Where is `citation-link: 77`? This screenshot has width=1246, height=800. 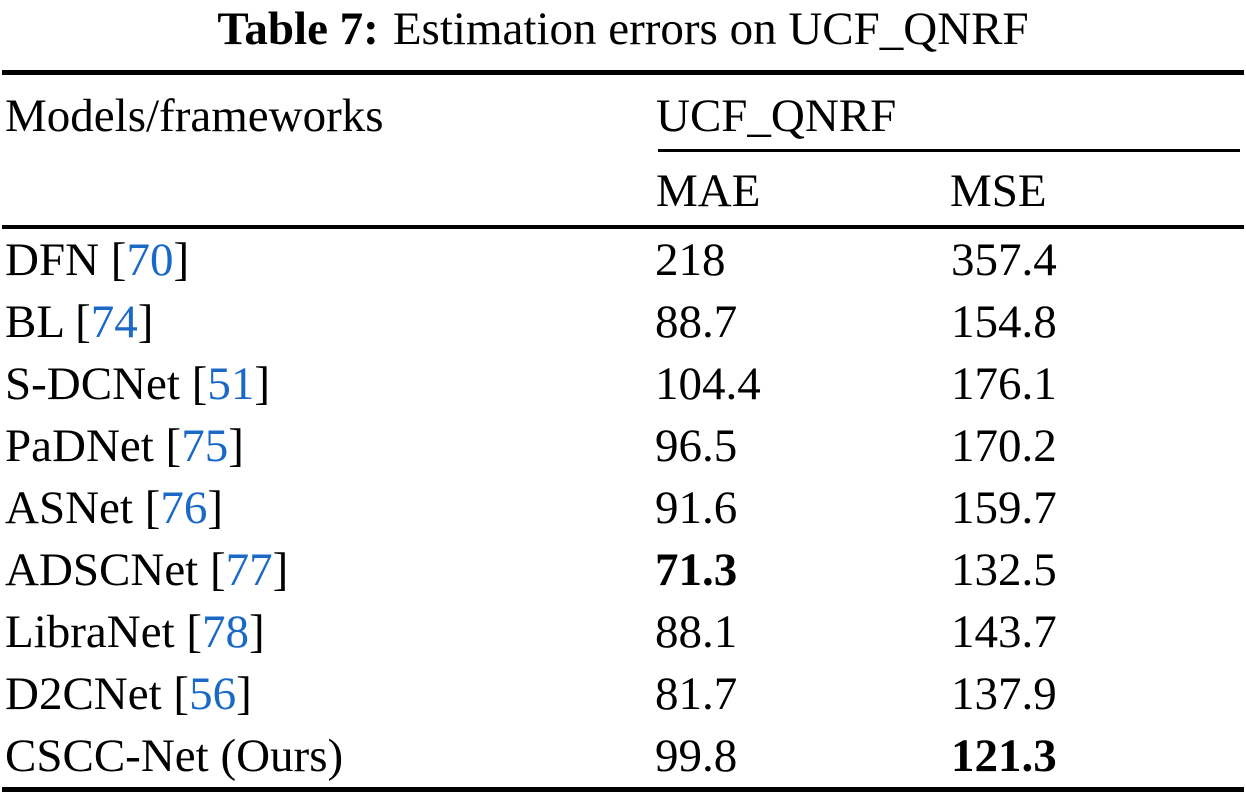
citation-link: 77 is located at coordinates (249, 570).